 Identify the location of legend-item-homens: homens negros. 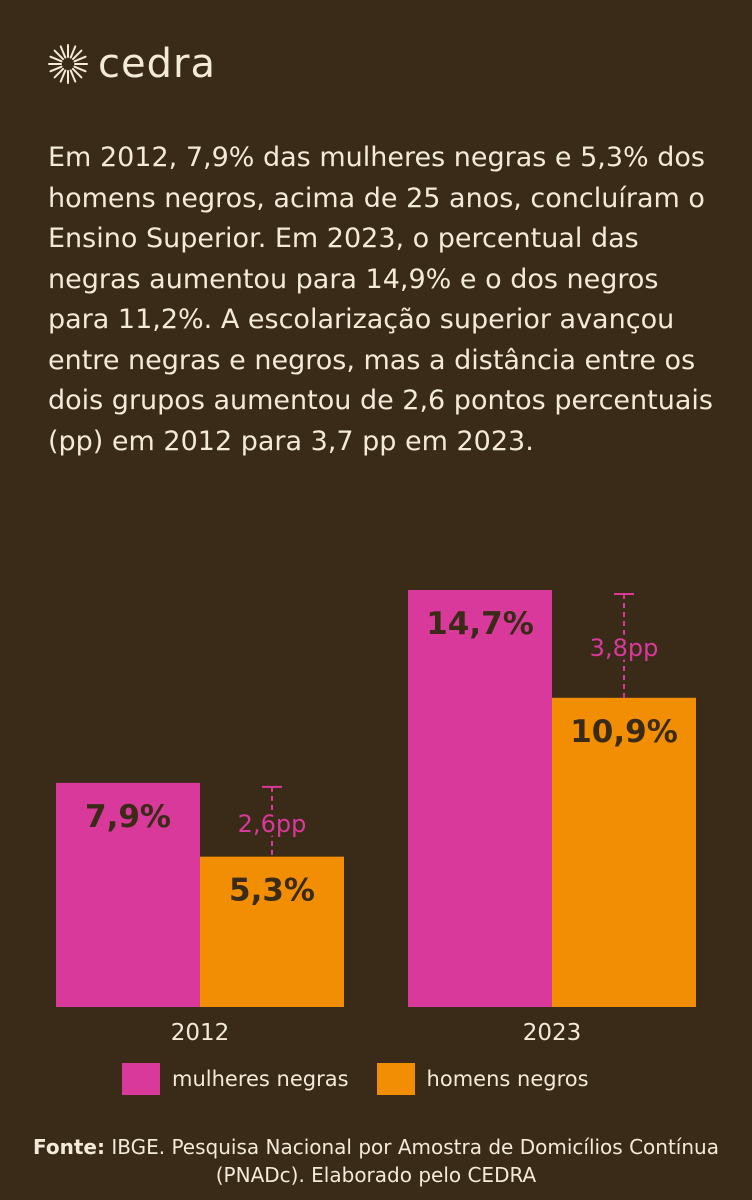
(482, 1079).